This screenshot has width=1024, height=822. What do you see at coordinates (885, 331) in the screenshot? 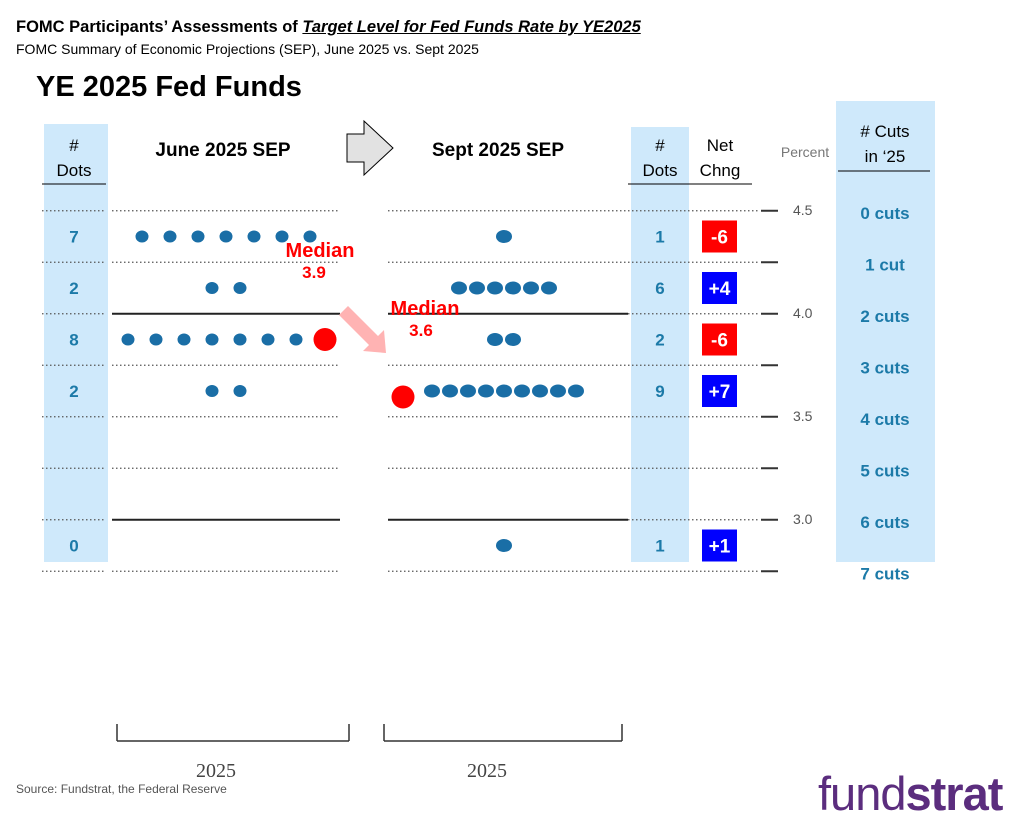
I see `cuts-panel` at bounding box center [885, 331].